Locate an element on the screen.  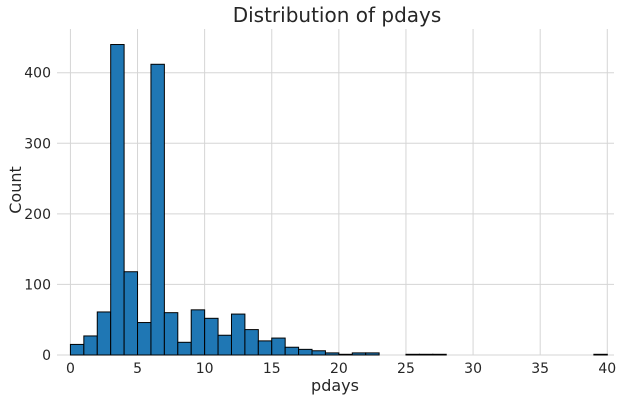
y-tick-label: 200 is located at coordinates (37, 215).